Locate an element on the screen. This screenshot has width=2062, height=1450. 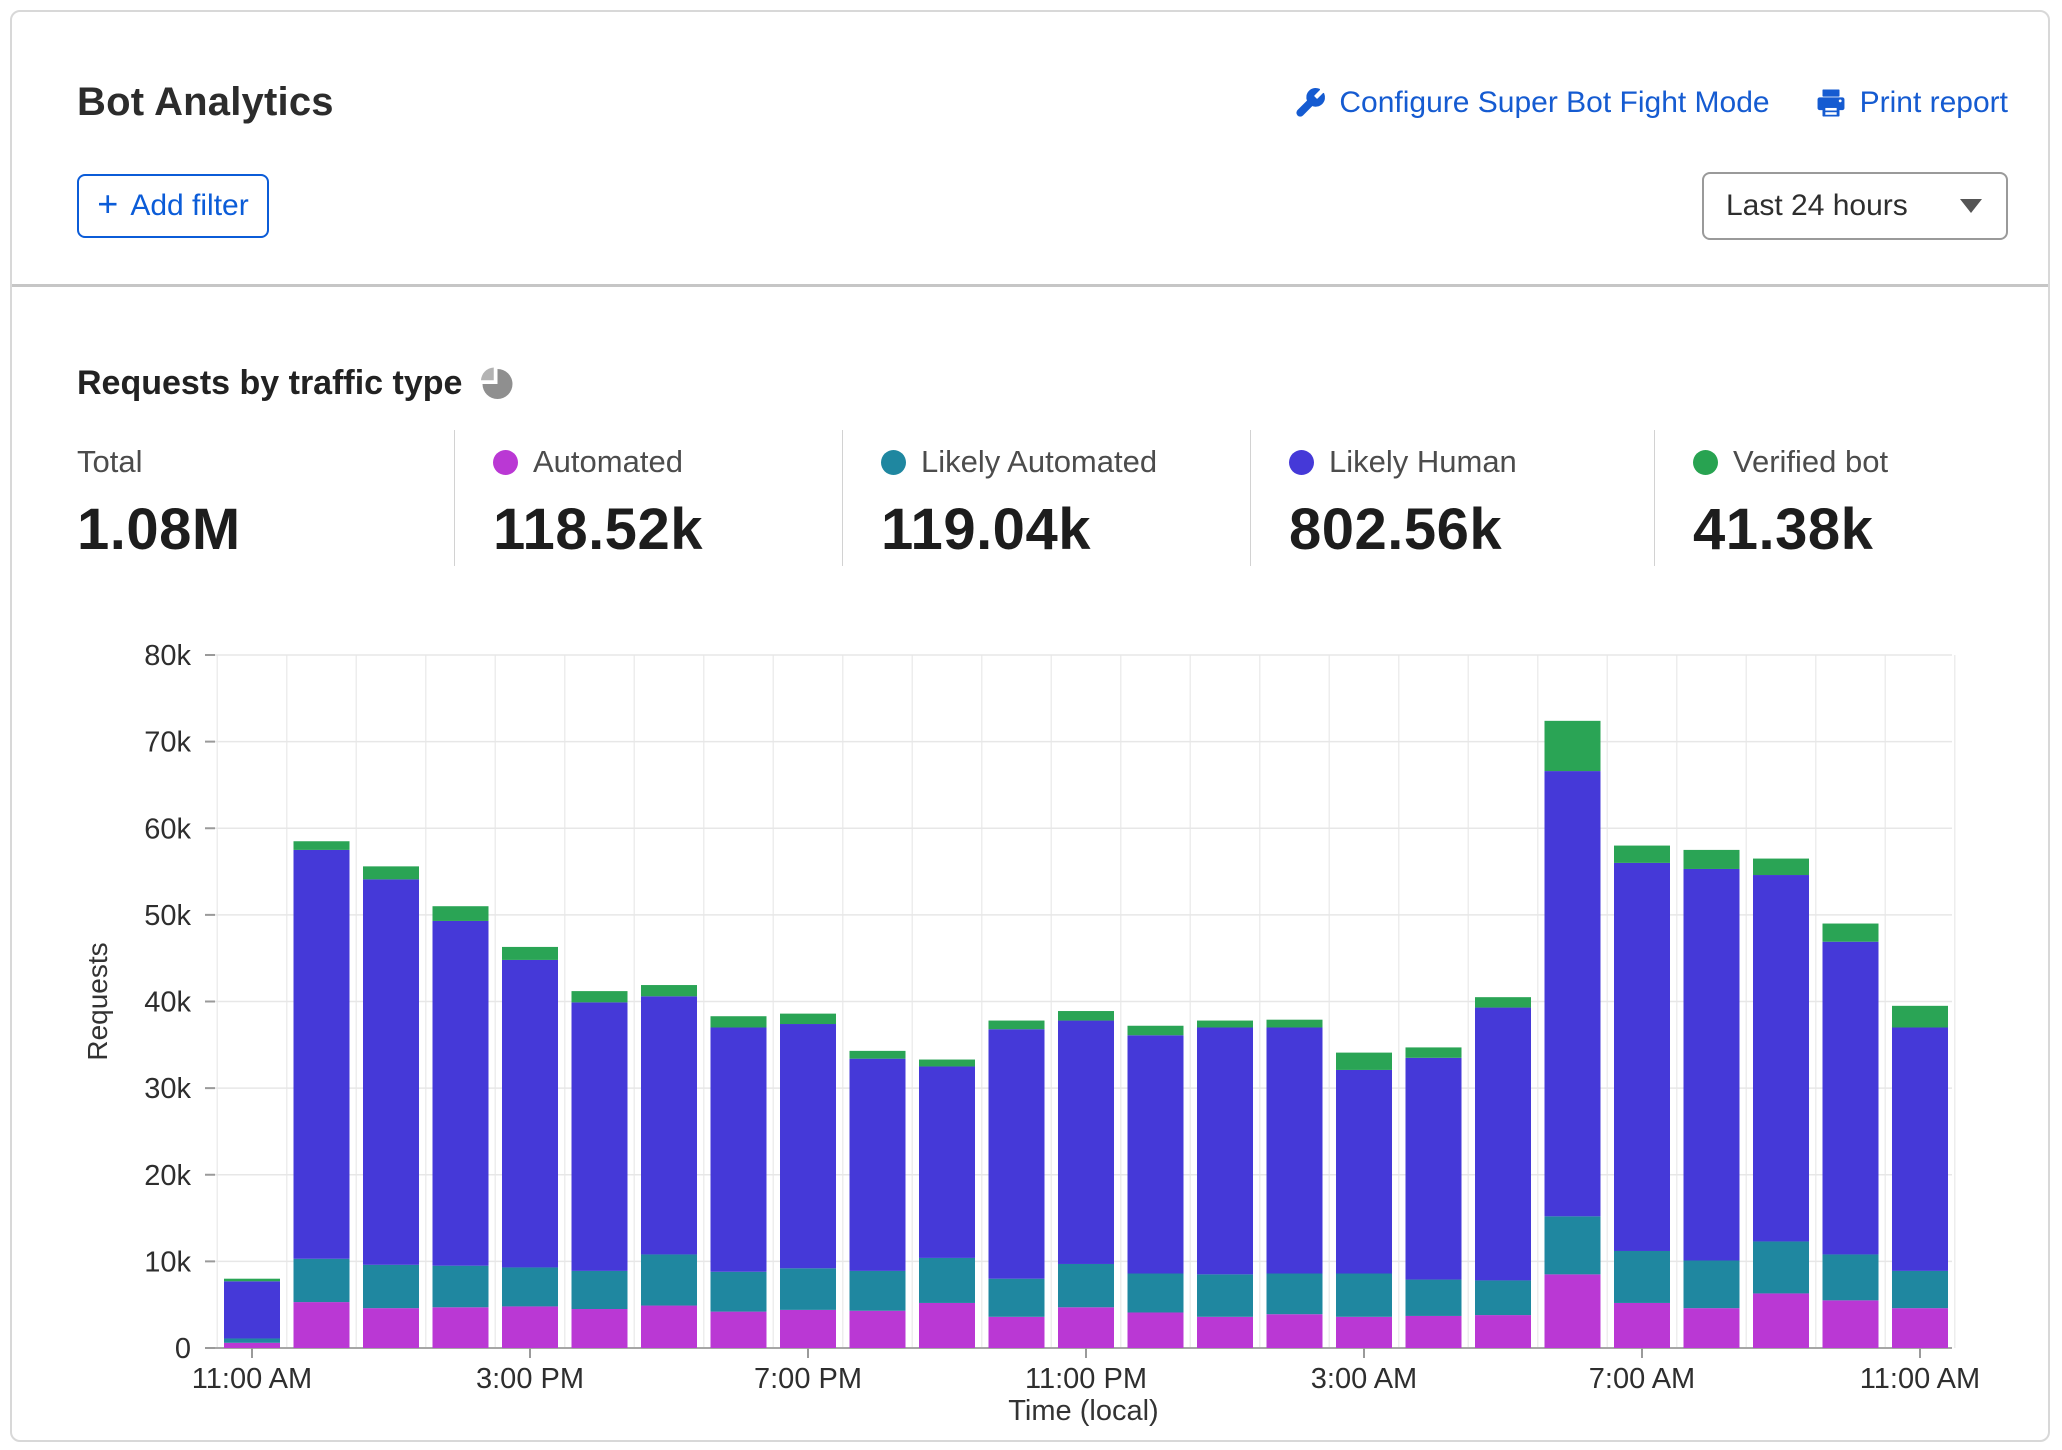
time-range-select: Last 24 hours is located at coordinates (1855, 206).